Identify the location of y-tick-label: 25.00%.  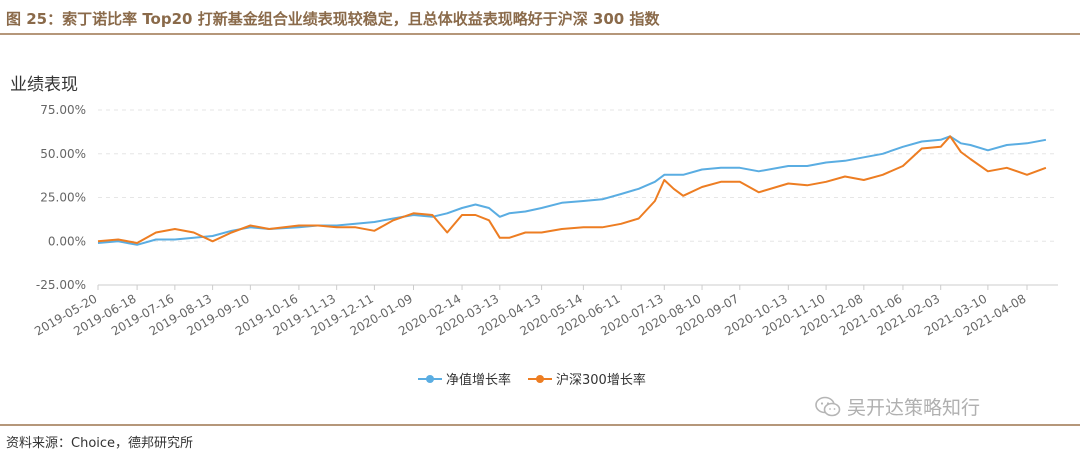
(63, 198).